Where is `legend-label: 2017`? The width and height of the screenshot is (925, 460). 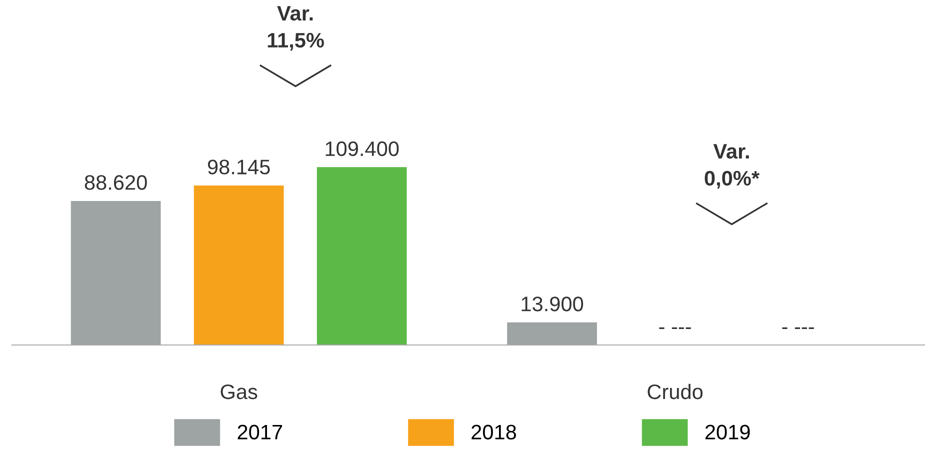 legend-label: 2017 is located at coordinates (260, 432).